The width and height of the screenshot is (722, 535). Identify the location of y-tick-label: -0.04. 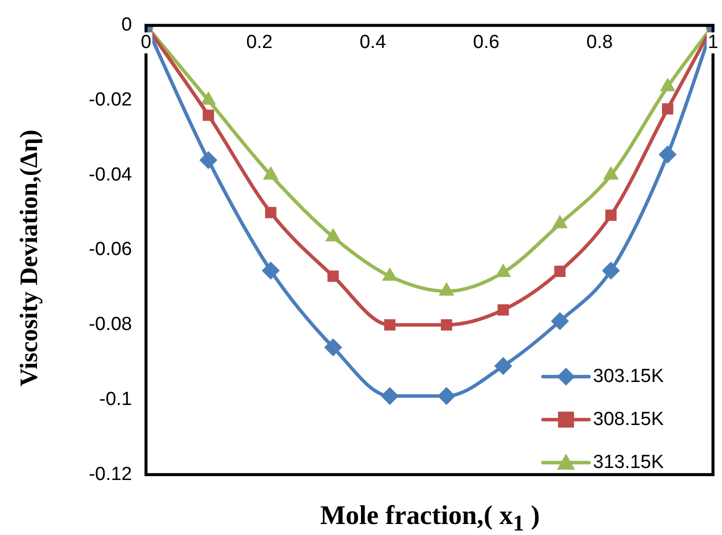
(110, 175).